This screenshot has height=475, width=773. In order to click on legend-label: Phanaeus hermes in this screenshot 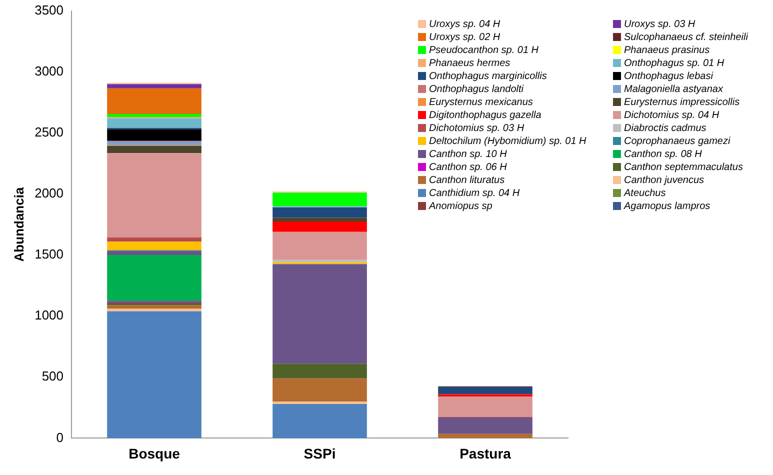, I will do `click(469, 63)`.